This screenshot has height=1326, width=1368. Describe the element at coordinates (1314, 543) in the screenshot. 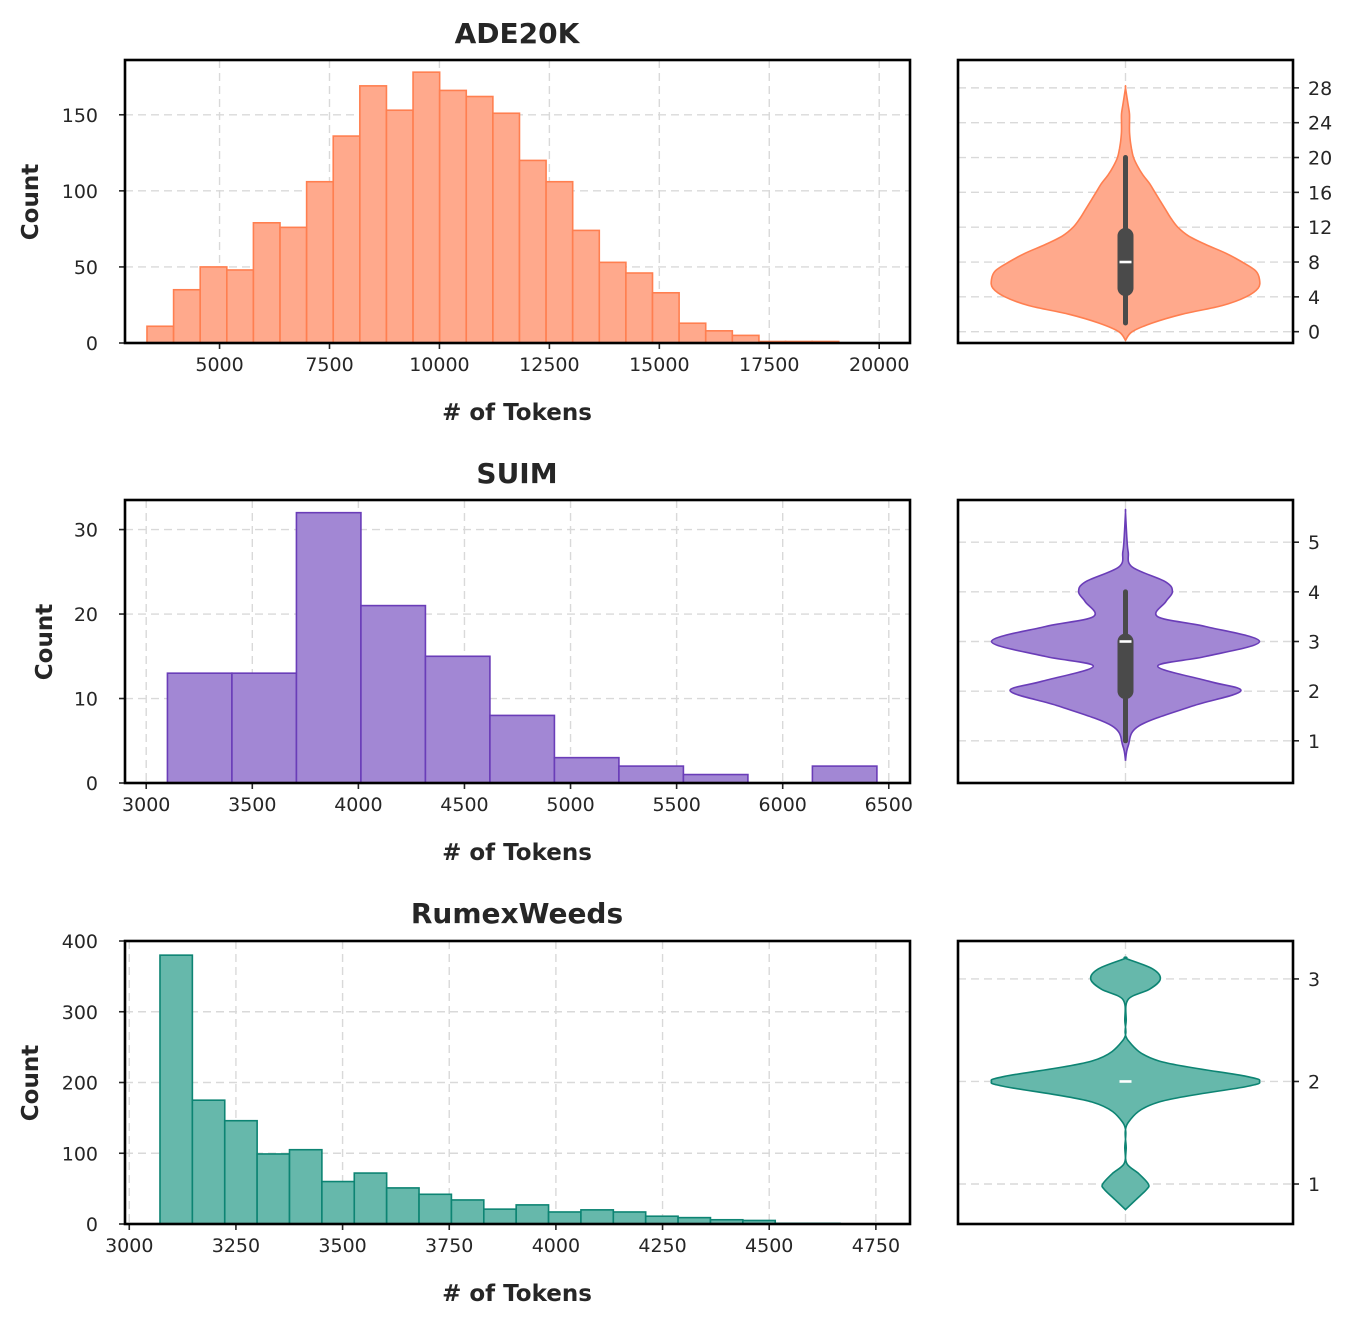

I see `violin-tick-label: 5` at that location.